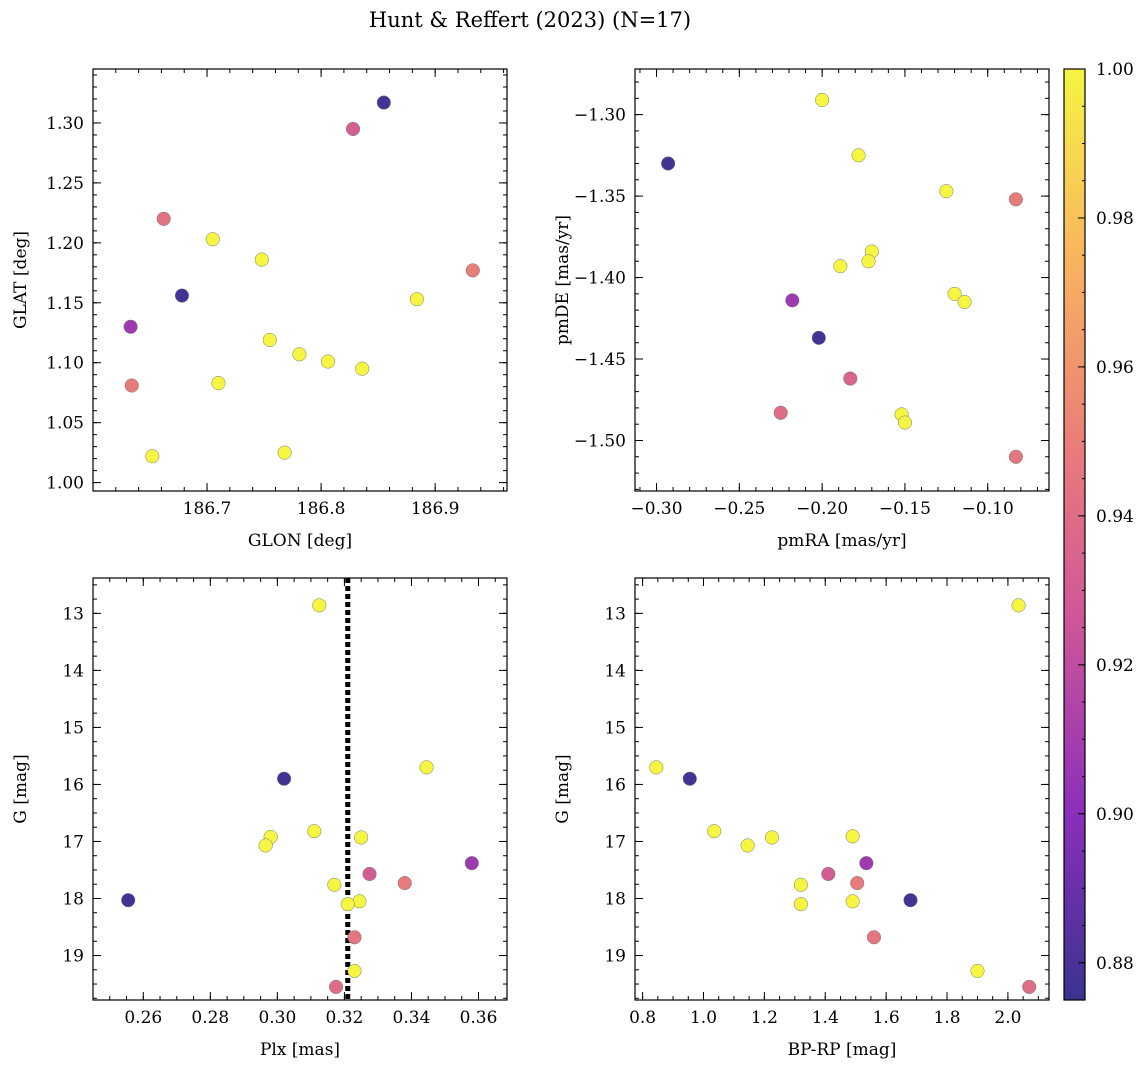 This screenshot has height=1068, width=1148. Describe the element at coordinates (412, 1018) in the screenshot. I see `x-tick-label: 0.34` at that location.